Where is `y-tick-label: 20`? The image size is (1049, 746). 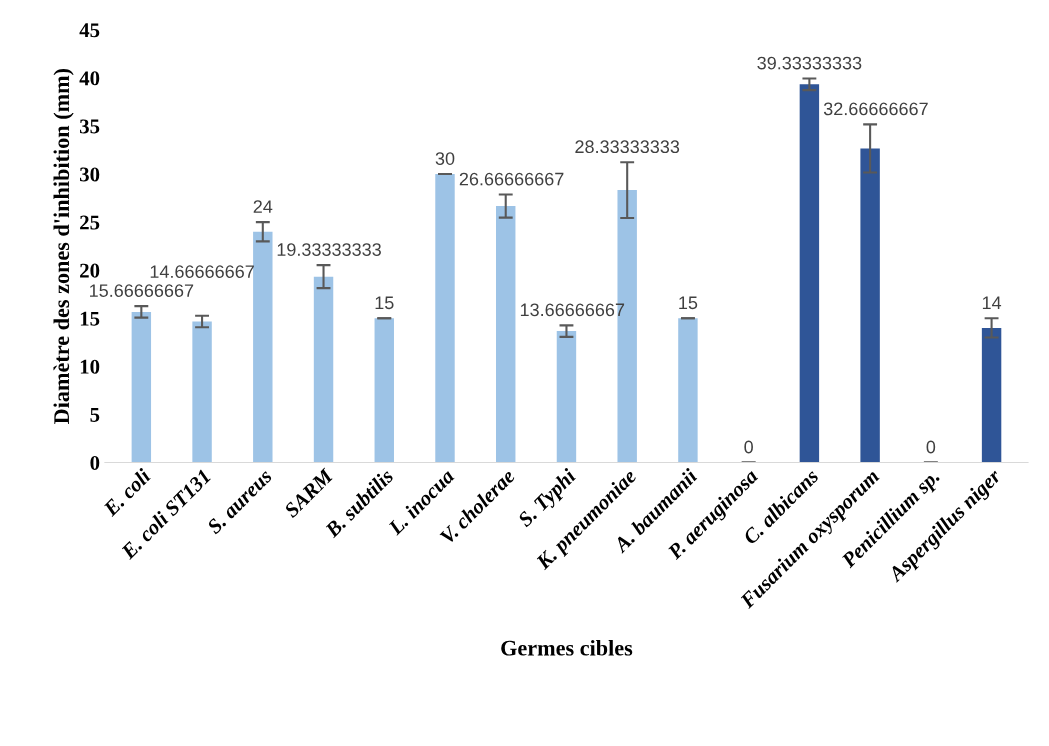
y-tick-label: 20 is located at coordinates (90, 270).